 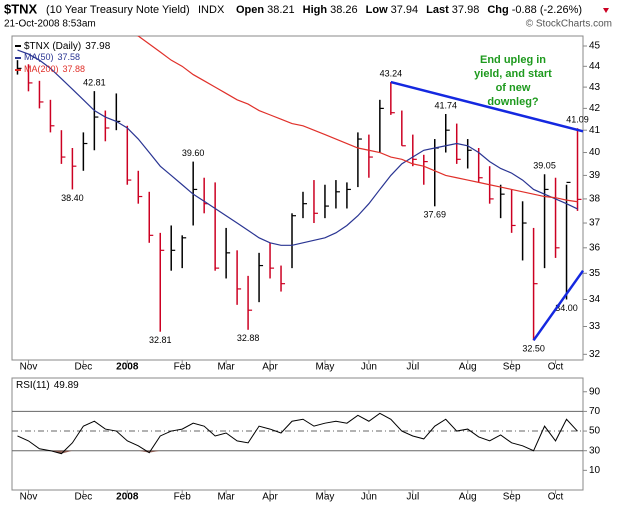 What do you see at coordinates (595, 354) in the screenshot?
I see `y-tick-label: 32` at bounding box center [595, 354].